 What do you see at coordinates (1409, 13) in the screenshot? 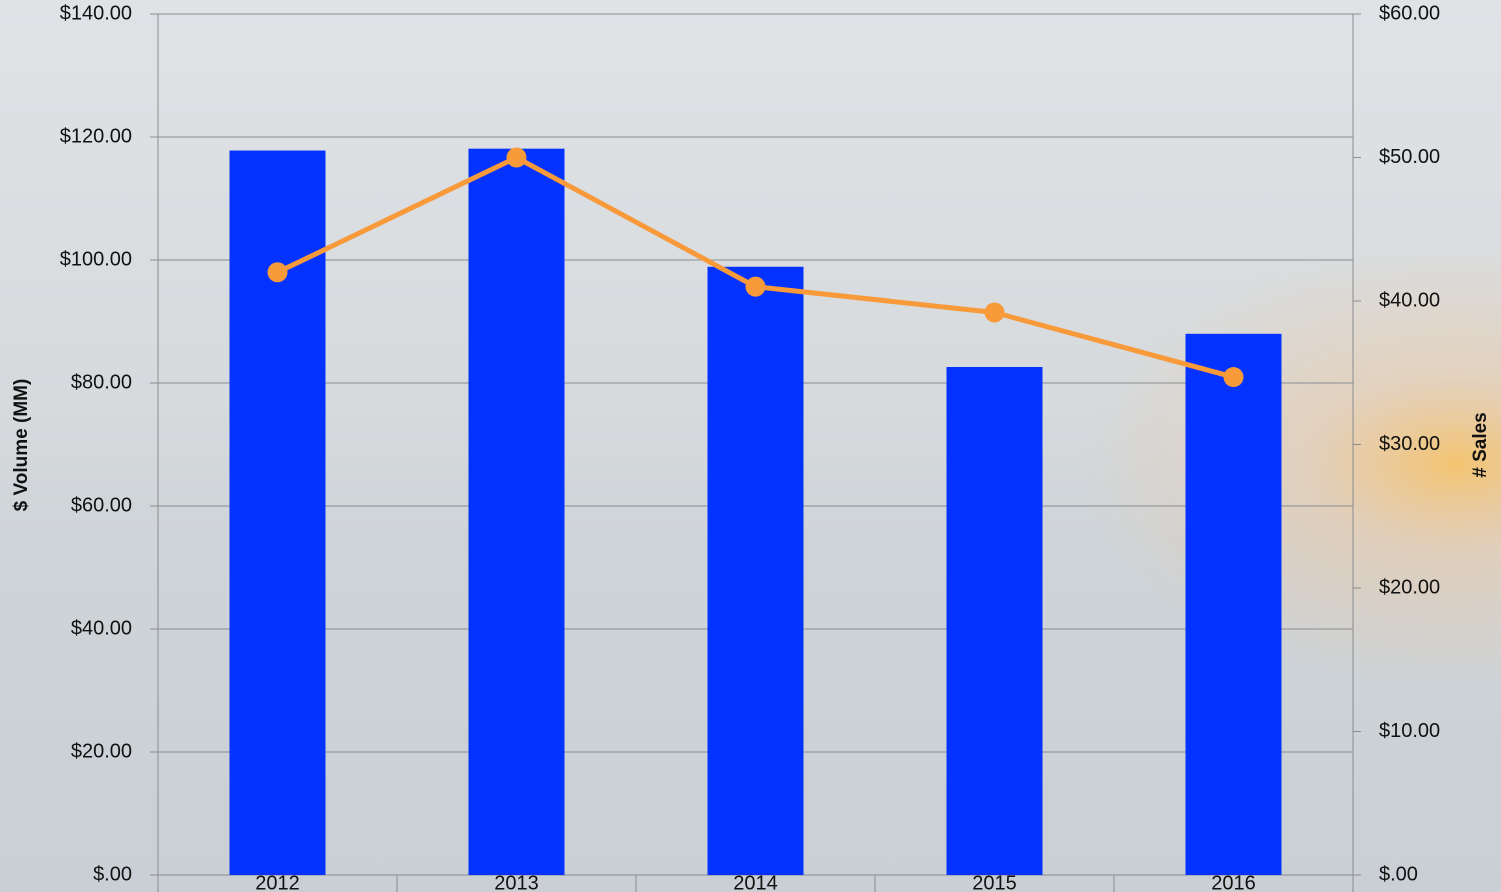
I see `y2-tick-label: $60.00` at bounding box center [1409, 13].